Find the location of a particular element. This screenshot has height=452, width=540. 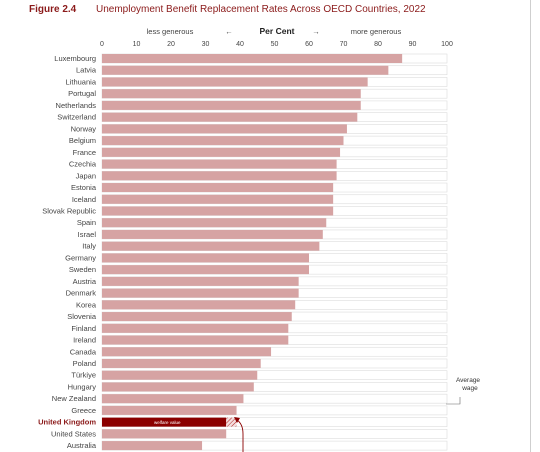

category-label: United Kingdom is located at coordinates (67, 422).